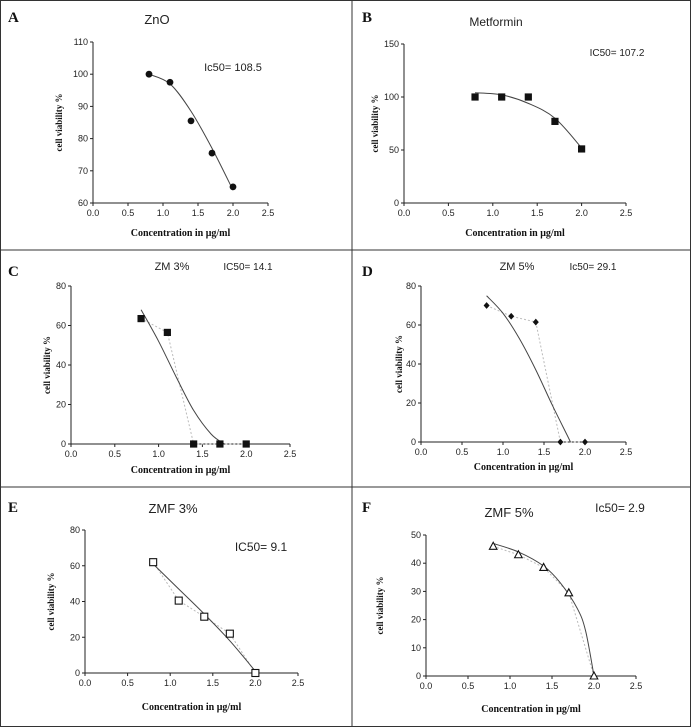 This screenshot has height=727, width=691. Describe the element at coordinates (173, 508) in the screenshot. I see `chart-title: ZMF 3%` at that location.